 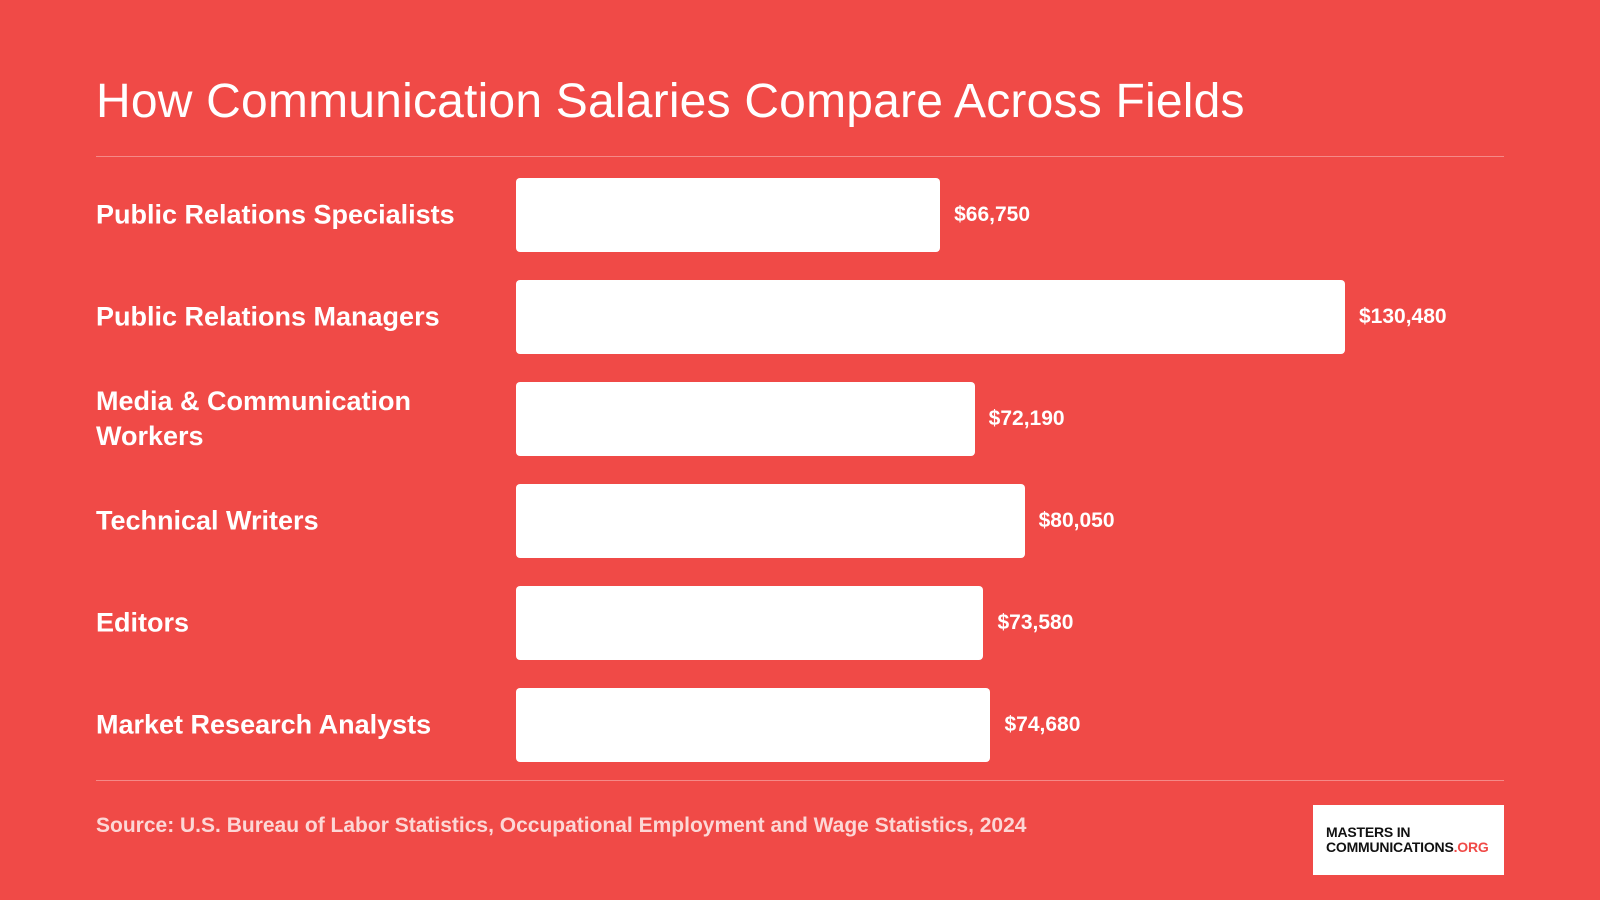 What do you see at coordinates (1076, 520) in the screenshot?
I see `value-label: $80,050` at bounding box center [1076, 520].